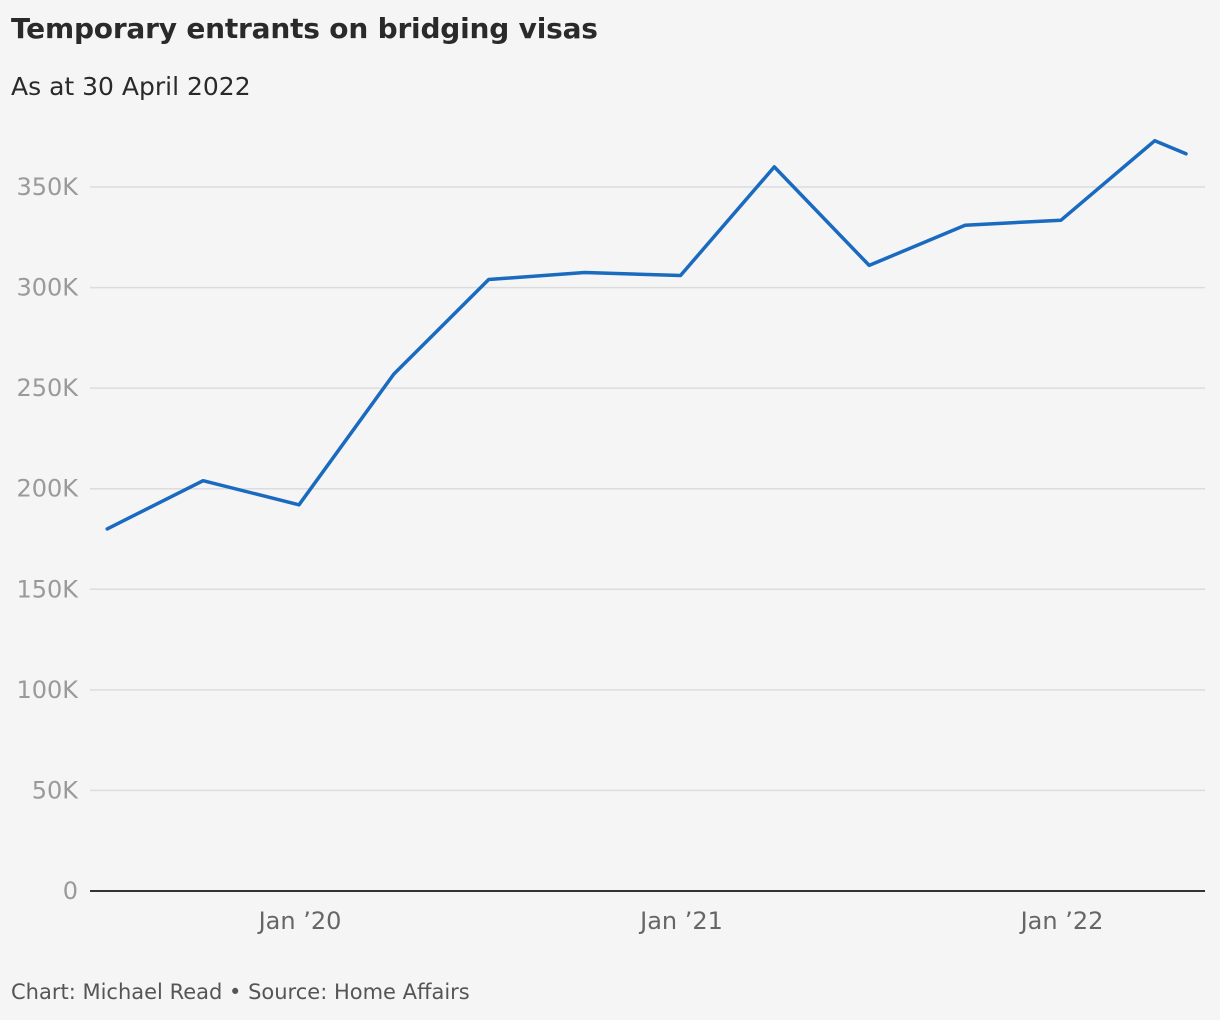  I want to click on y-tick-label: 300K, so click(47, 288).